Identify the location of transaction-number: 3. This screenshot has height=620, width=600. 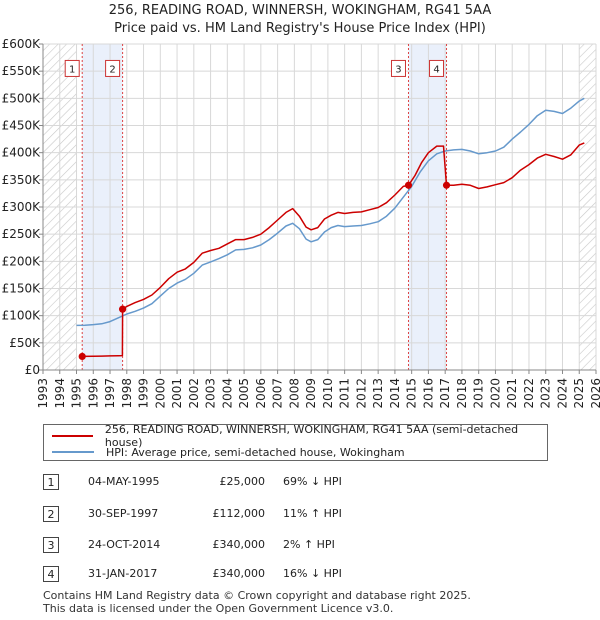
(51, 545).